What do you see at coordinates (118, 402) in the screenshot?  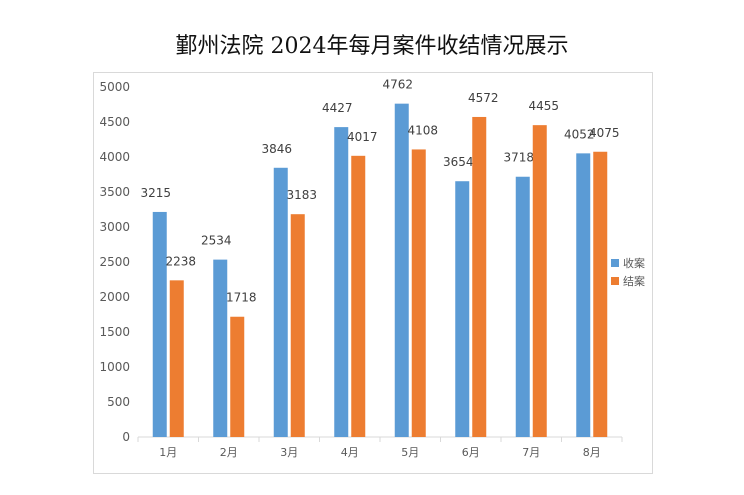 I see `y-tick-label: 500` at bounding box center [118, 402].